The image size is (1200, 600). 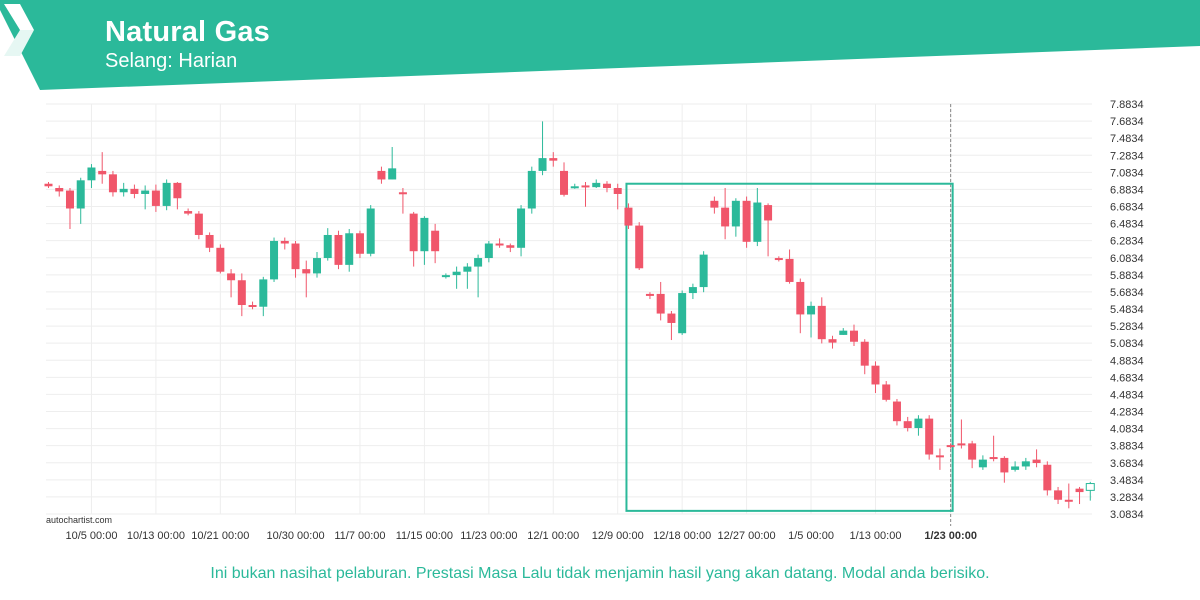 What do you see at coordinates (359, 536) in the screenshot?
I see `x-tick-label: 11/7 00:00` at bounding box center [359, 536].